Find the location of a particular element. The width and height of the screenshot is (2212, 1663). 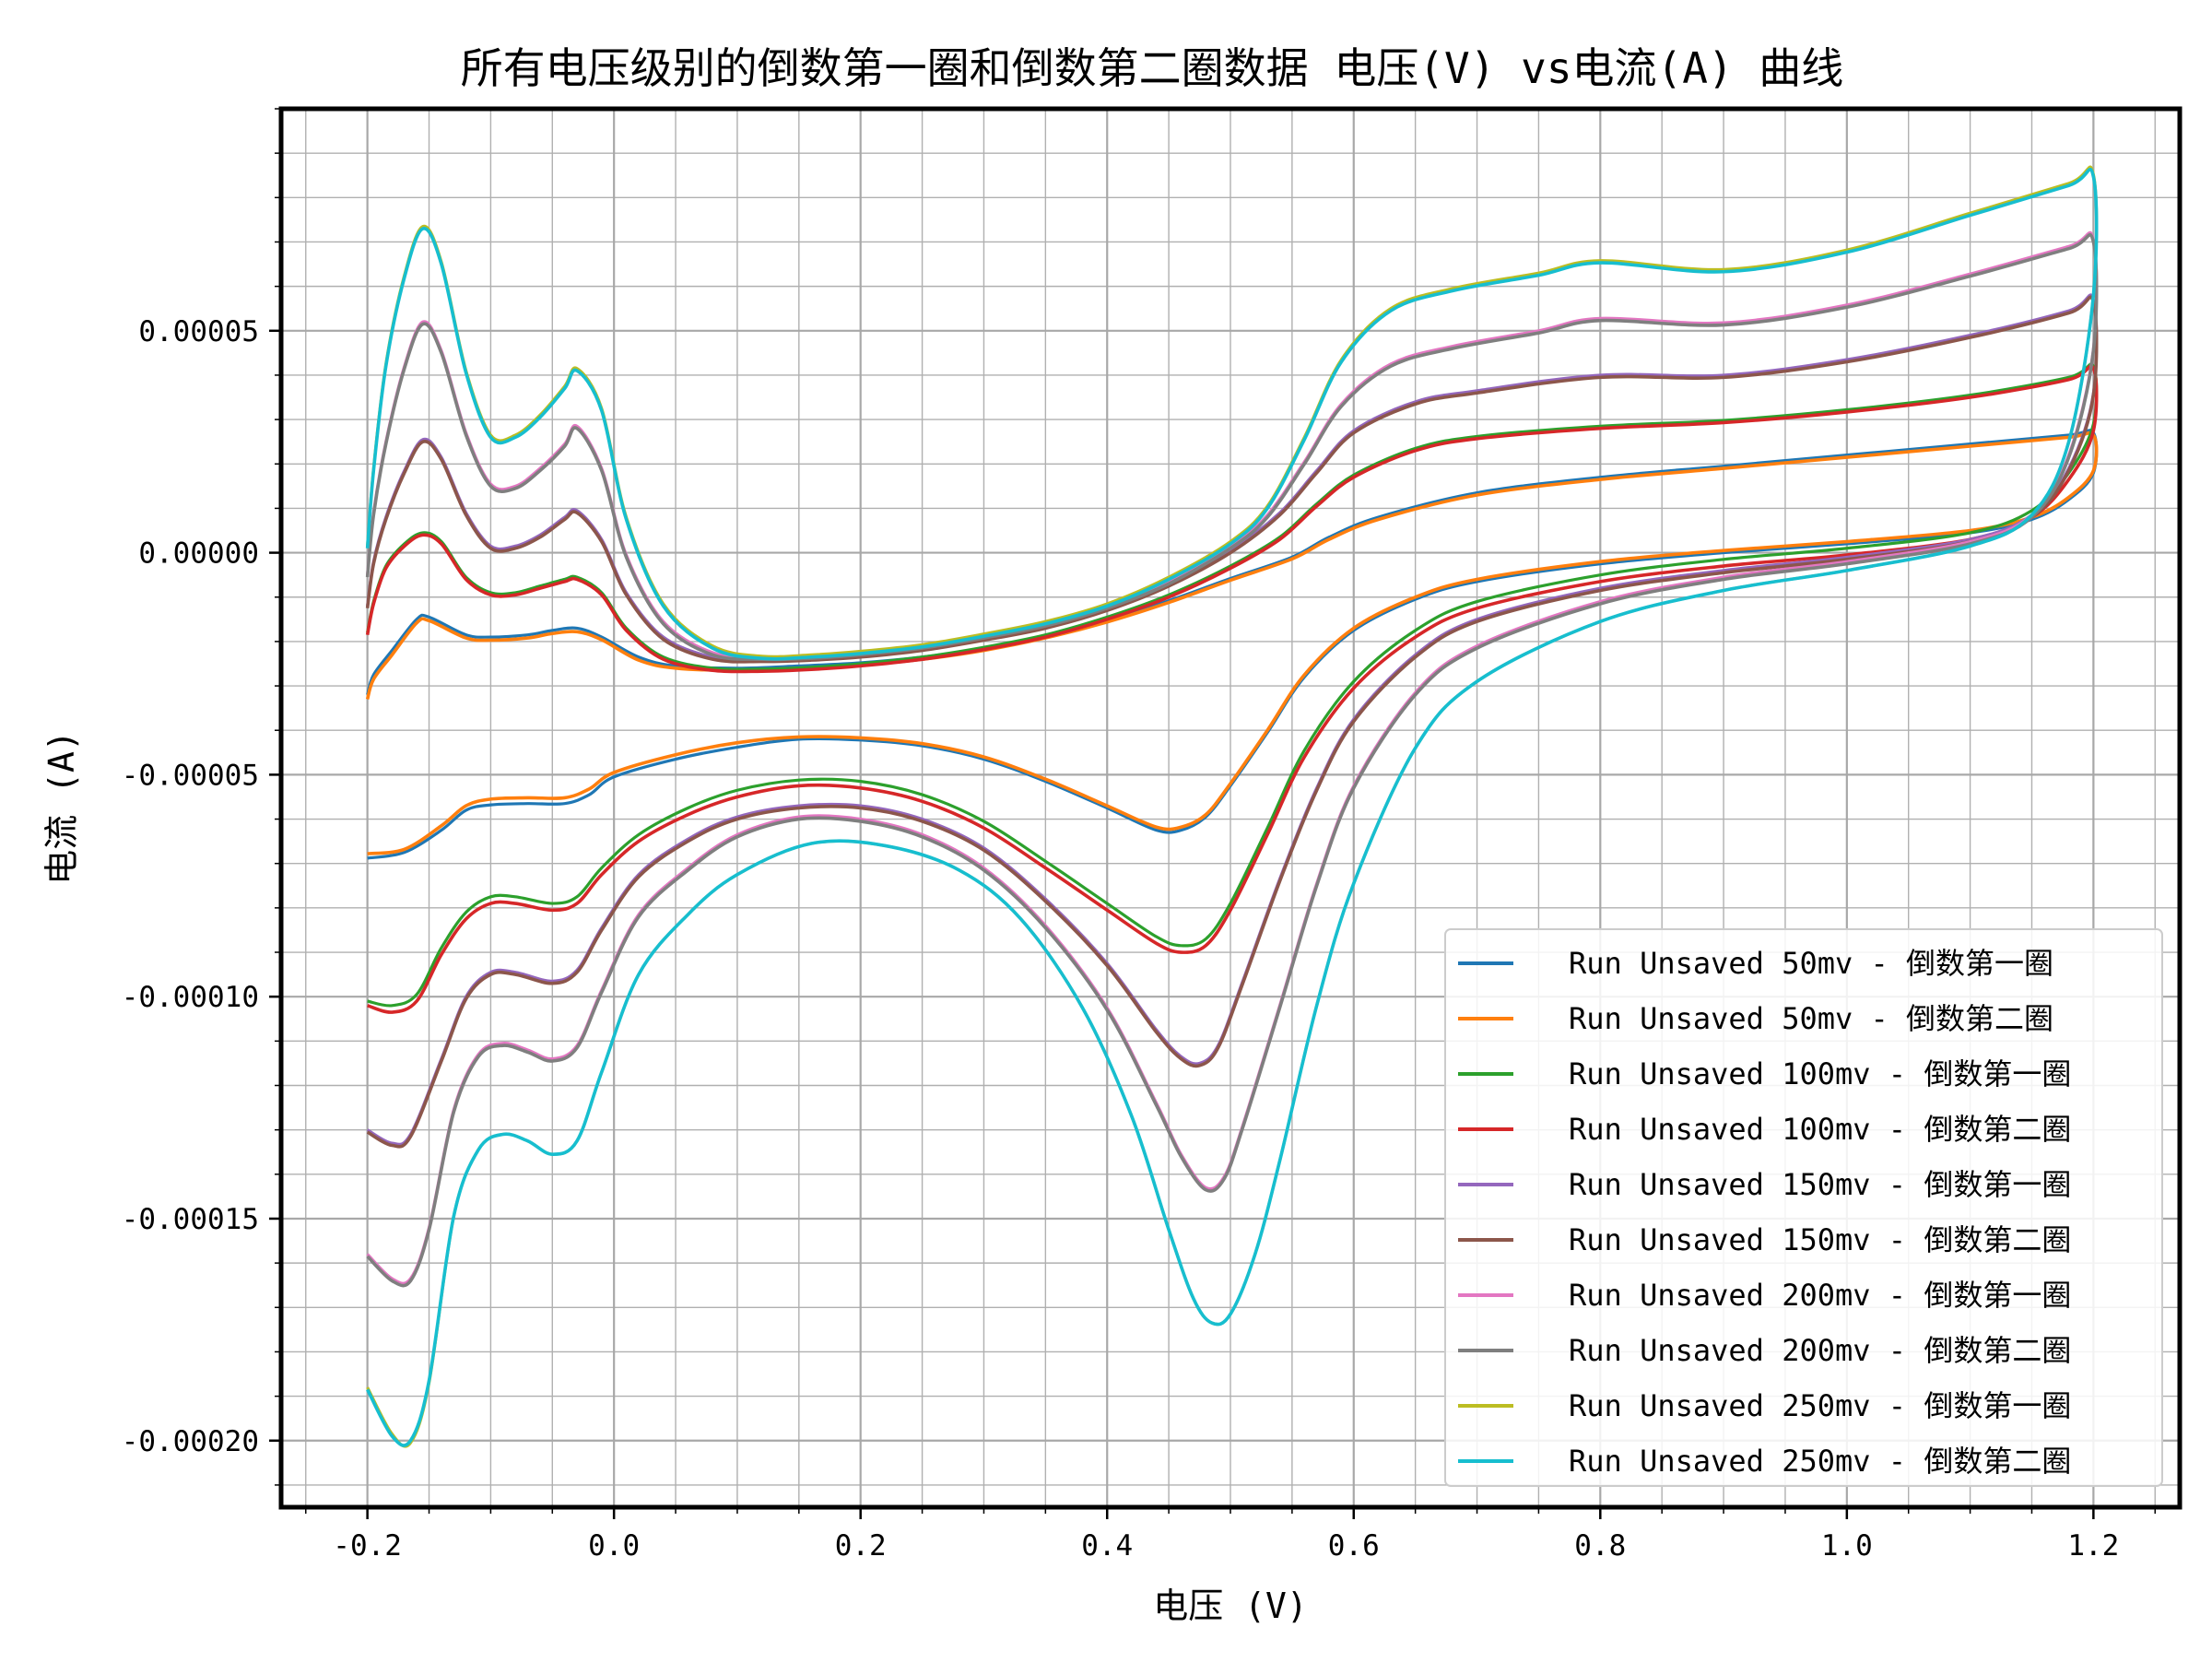

legend-entry-label: Run Unsaved 250mv - 倒数第一圈 is located at coordinates (1820, 1405).